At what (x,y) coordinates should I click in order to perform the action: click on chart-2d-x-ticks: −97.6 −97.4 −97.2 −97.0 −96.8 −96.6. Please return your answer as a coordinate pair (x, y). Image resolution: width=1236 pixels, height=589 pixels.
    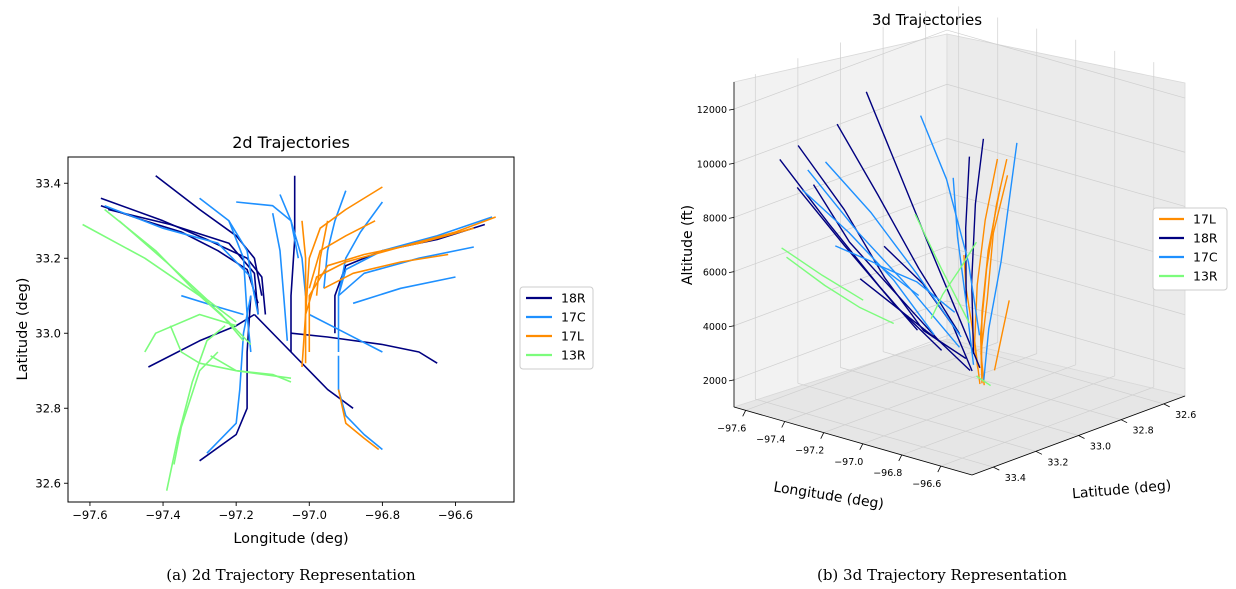
    Looking at the image, I should click on (272, 512).